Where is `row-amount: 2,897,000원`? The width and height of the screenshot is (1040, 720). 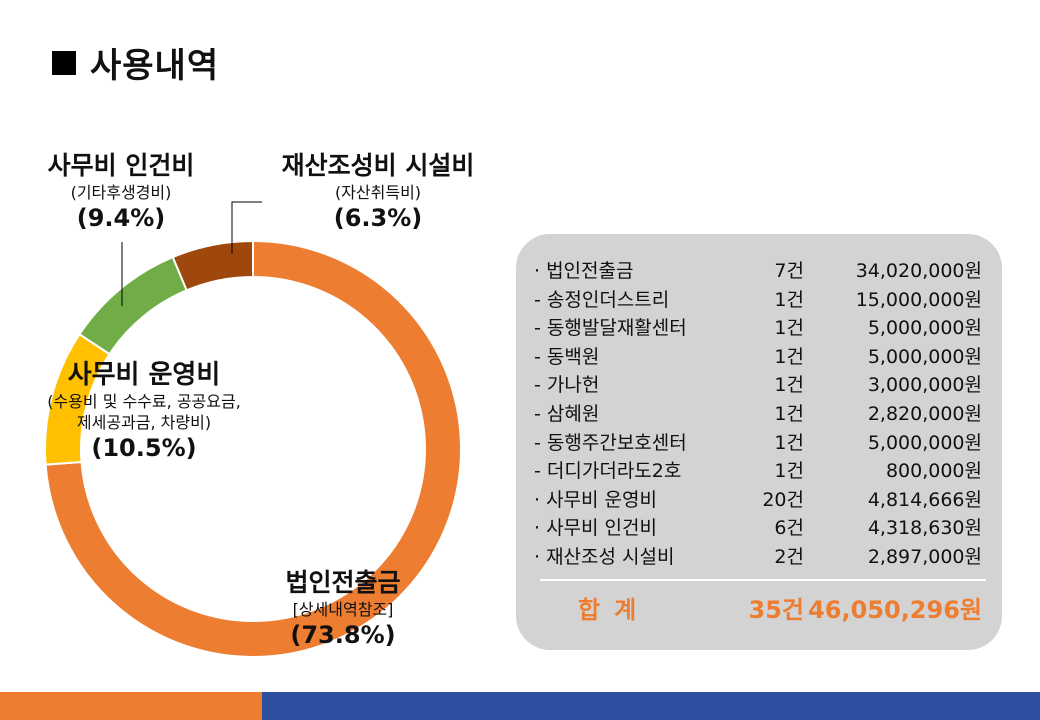
row-amount: 2,897,000원 is located at coordinates (924, 556).